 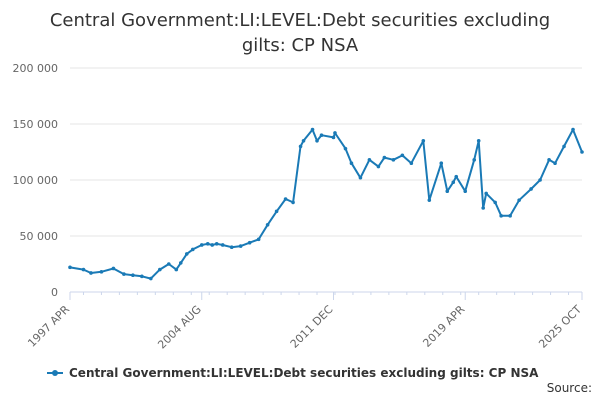 What do you see at coordinates (312, 327) in the screenshot?
I see `x-tick-label: 2011 DEC` at bounding box center [312, 327].